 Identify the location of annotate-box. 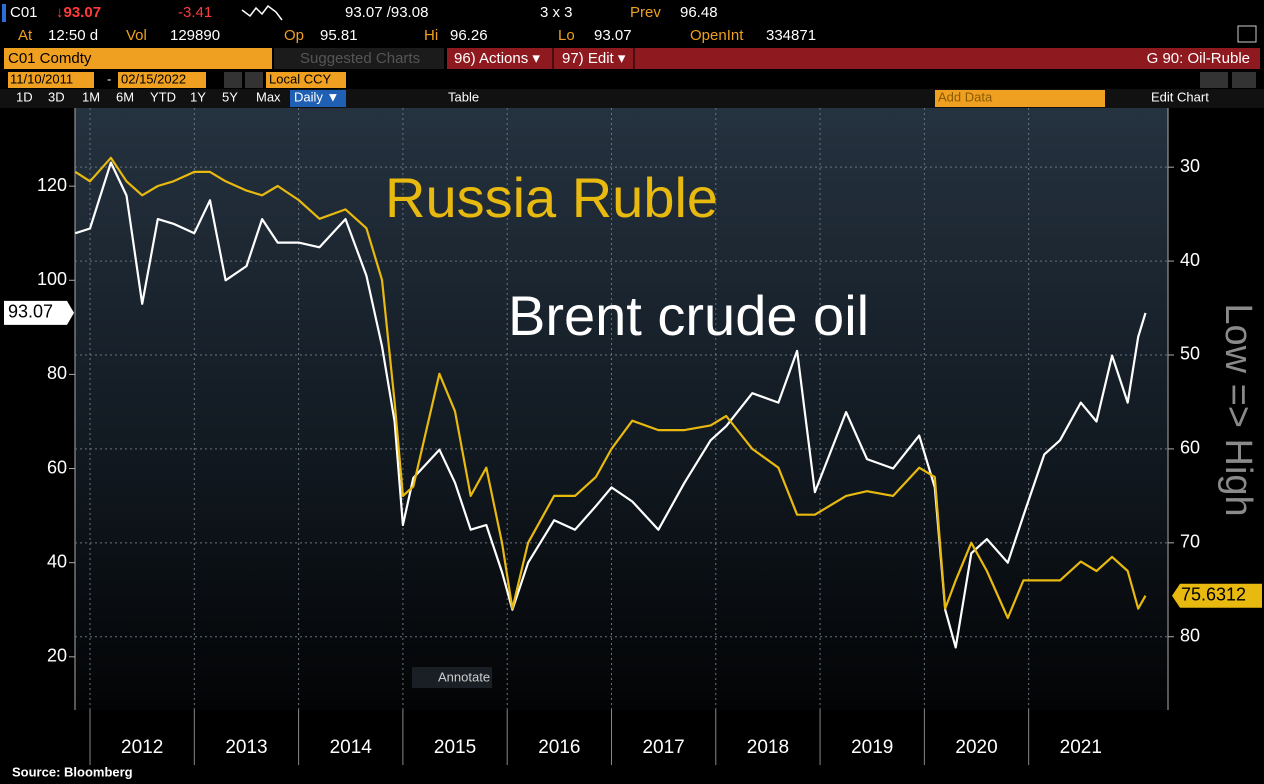
(452, 677).